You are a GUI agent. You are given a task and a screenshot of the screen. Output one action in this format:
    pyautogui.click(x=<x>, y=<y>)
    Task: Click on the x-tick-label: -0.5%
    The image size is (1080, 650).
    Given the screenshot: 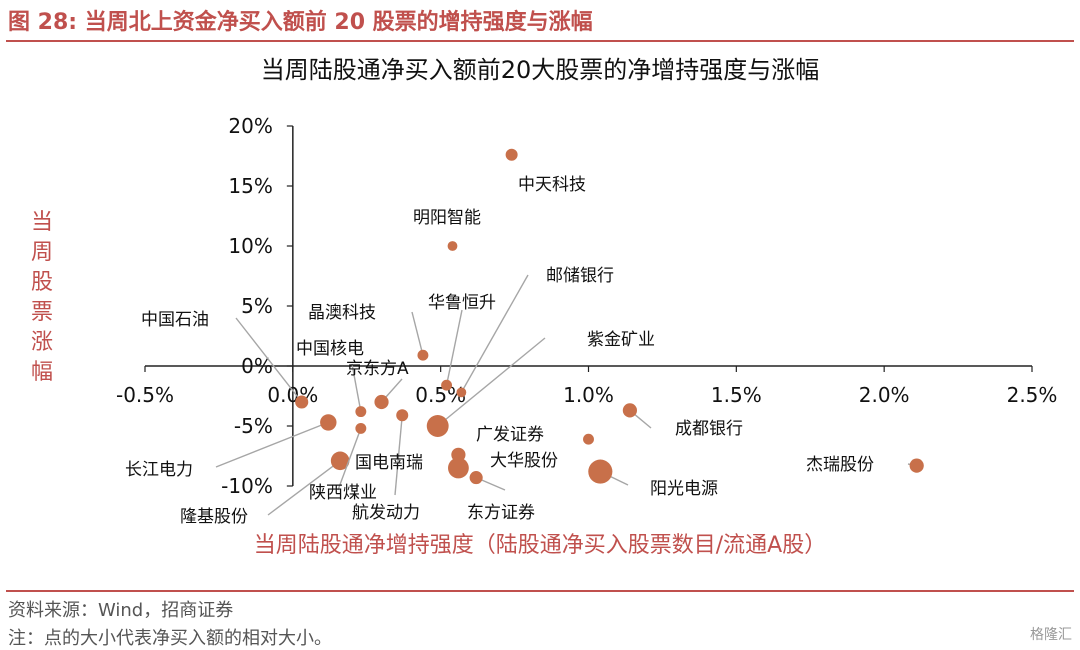 What is the action you would take?
    pyautogui.click(x=145, y=395)
    